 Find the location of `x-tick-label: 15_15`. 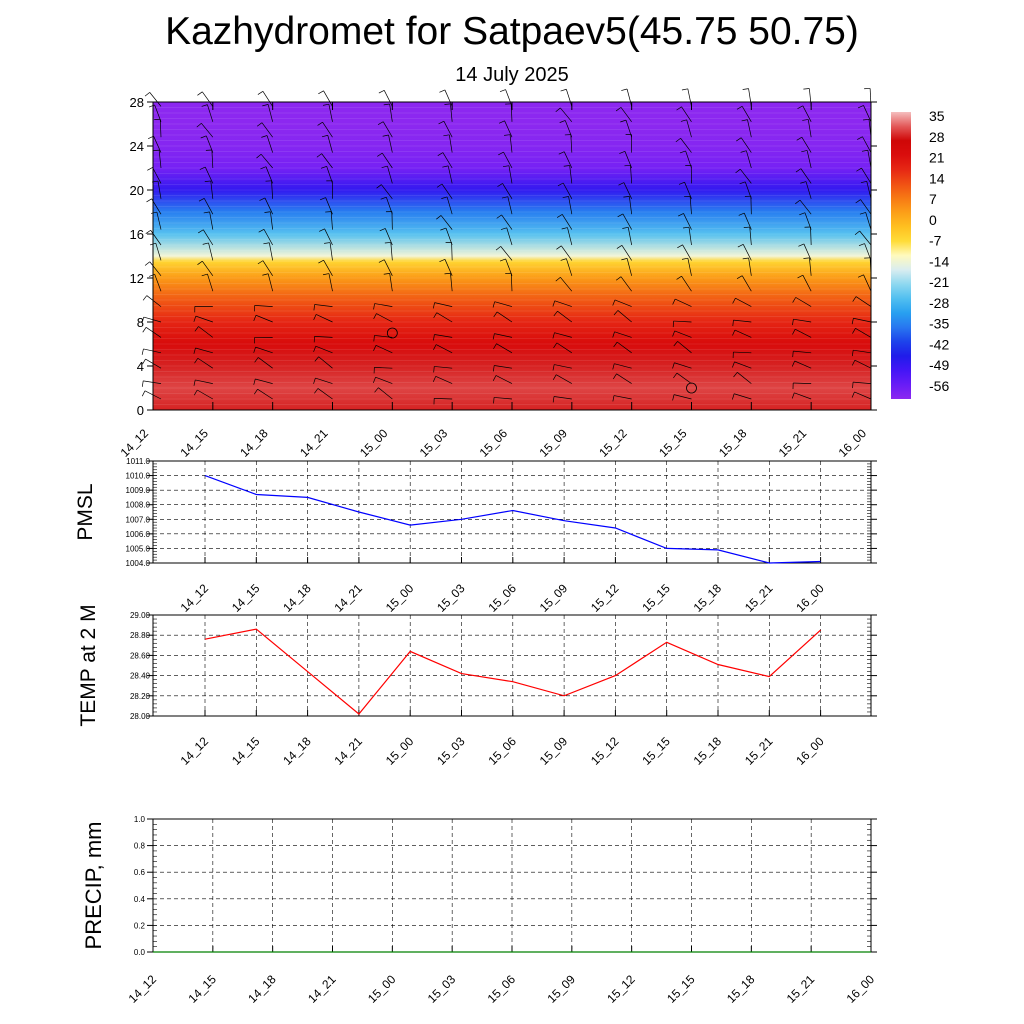

x-tick-label: 15_15 is located at coordinates (673, 443).